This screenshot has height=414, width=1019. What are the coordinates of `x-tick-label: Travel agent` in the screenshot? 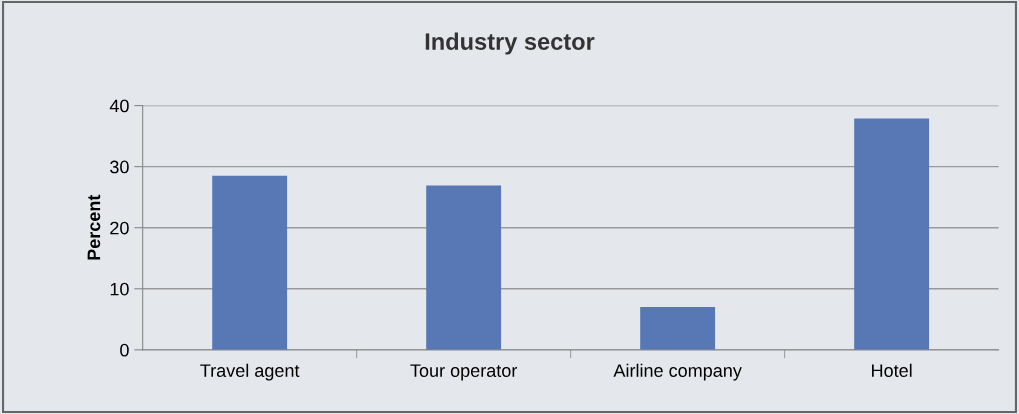 It's located at (250, 372).